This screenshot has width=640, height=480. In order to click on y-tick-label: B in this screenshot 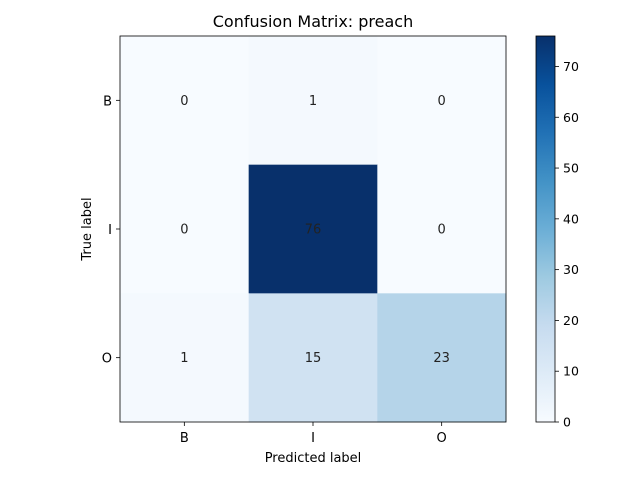, I will do `click(107, 101)`.